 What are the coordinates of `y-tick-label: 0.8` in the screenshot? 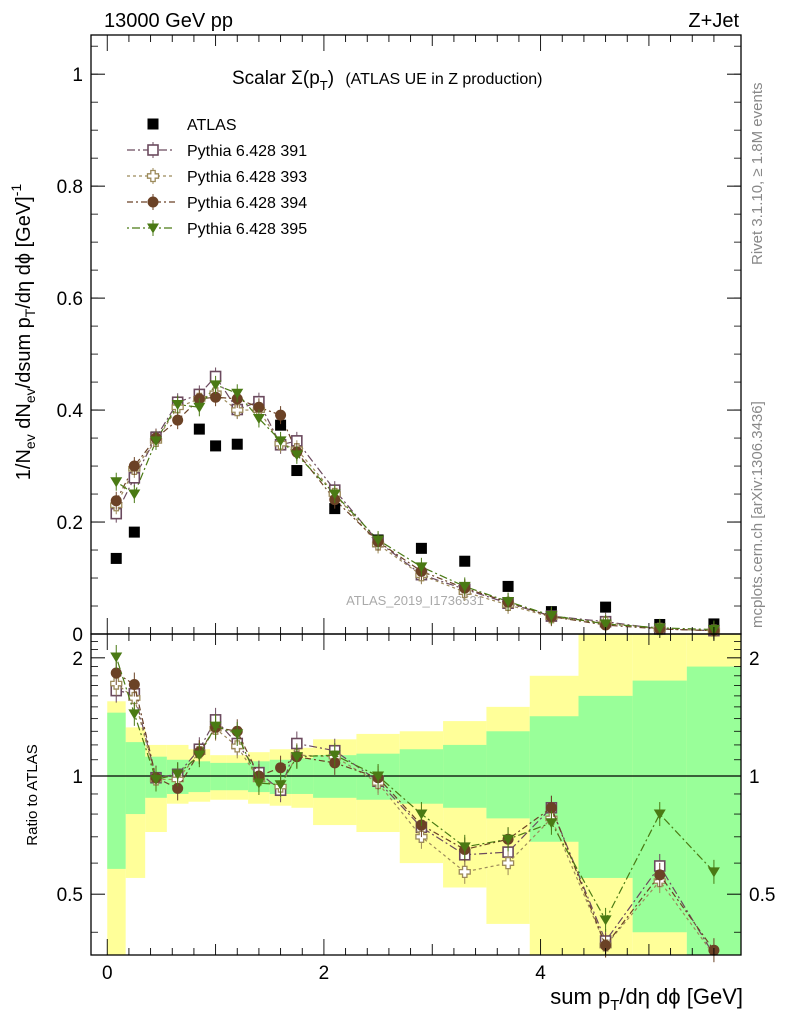 It's located at (70, 187).